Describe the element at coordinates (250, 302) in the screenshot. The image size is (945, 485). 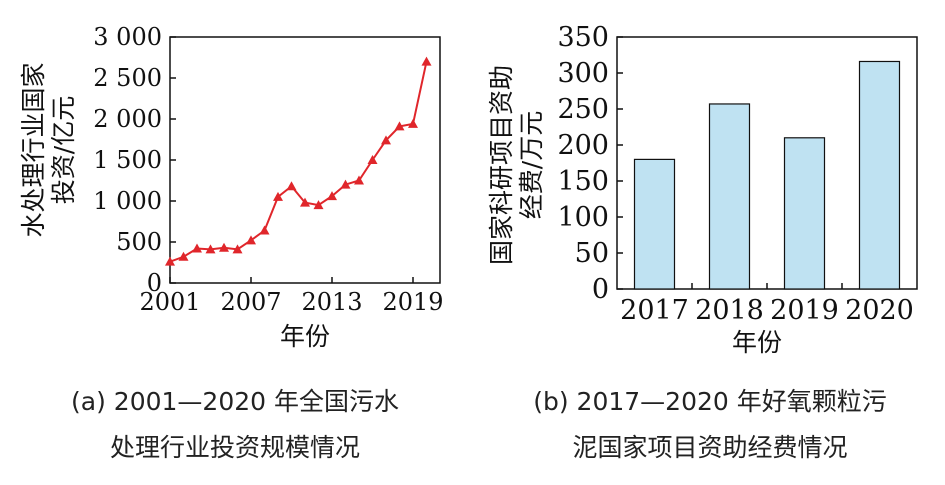
I see `x-tick-label: 2007` at that location.